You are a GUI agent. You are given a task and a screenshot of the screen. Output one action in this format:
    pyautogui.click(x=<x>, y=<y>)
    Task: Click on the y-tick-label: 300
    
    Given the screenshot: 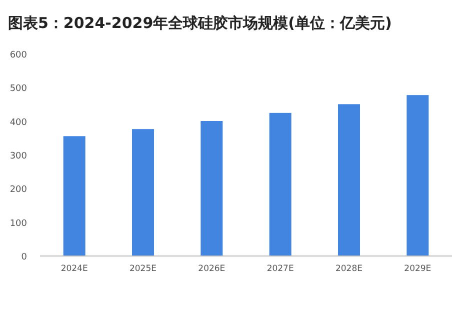 What is the action you would take?
    pyautogui.click(x=19, y=157)
    